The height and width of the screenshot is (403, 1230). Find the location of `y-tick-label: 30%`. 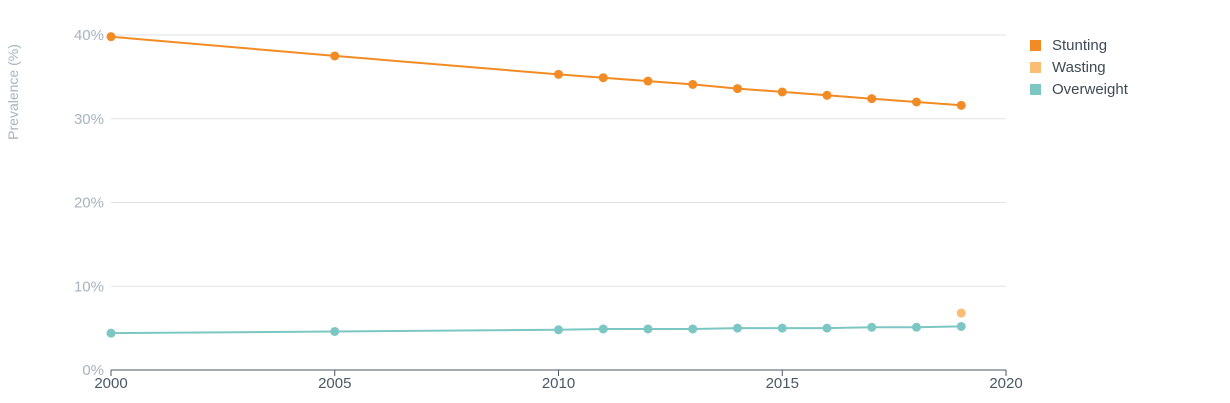

y-tick-label: 30% is located at coordinates (89, 119).